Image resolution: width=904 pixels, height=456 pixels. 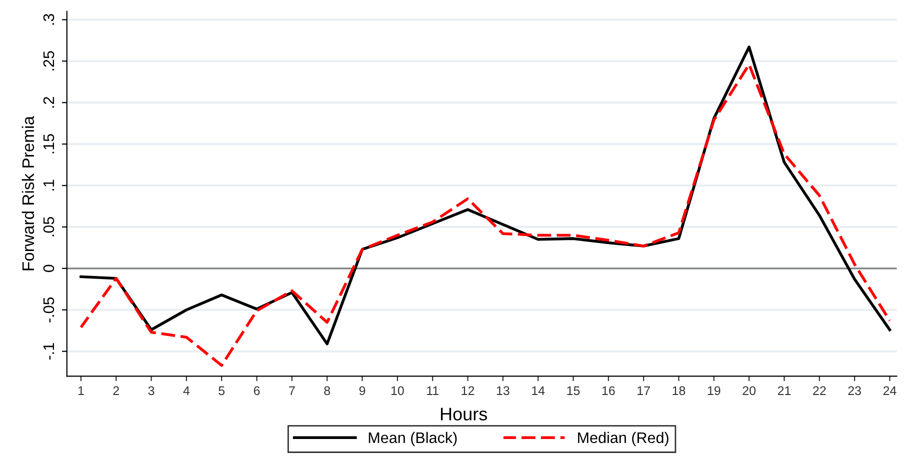 I want to click on x-tick-label: 5, so click(x=221, y=391).